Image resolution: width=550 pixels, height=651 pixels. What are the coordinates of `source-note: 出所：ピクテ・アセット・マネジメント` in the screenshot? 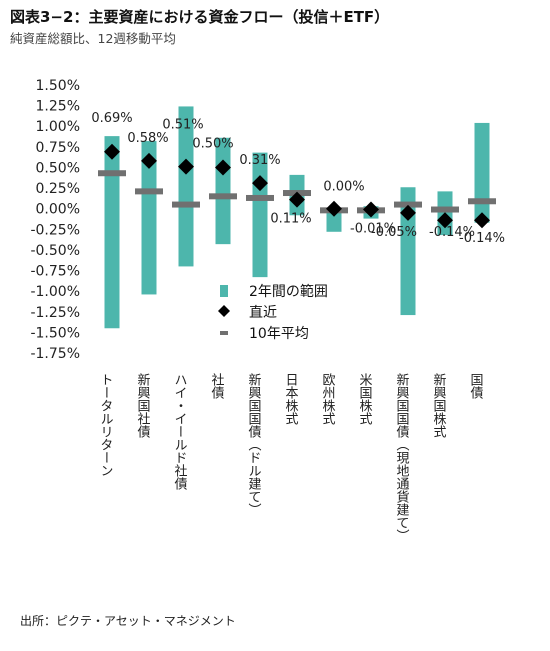 It's located at (128, 621).